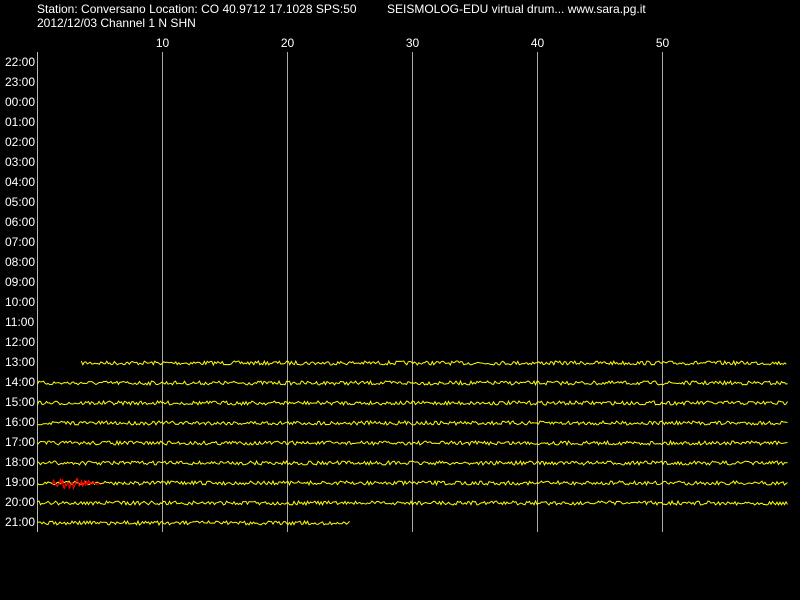  I want to click on hour-label: 18:00, so click(20, 462).